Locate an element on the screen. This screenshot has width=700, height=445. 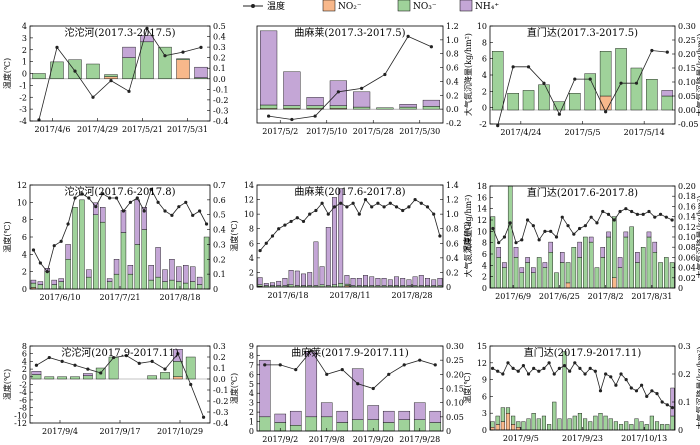
chart-title: 曲麻莱(2017.3-2017.5) is located at coordinates (349, 32).